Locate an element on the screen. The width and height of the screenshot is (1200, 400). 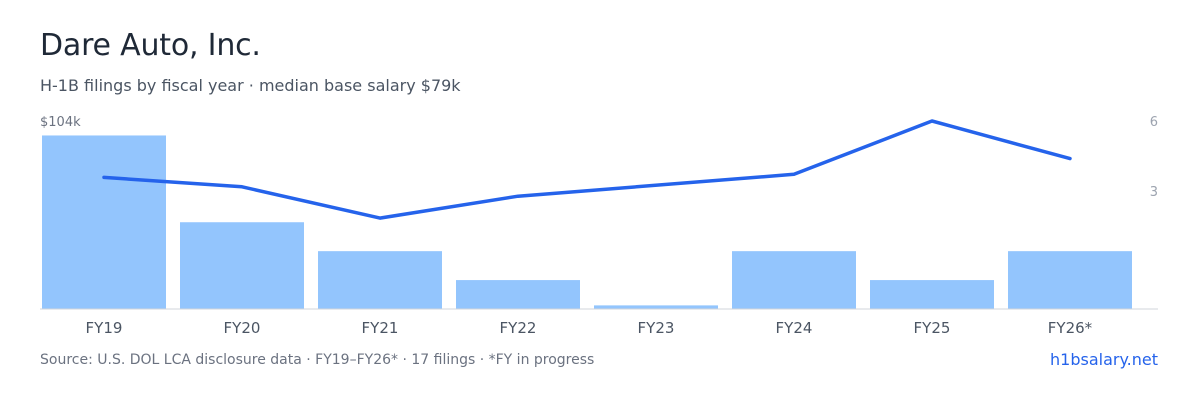
x-tick-label: FY22 is located at coordinates (518, 328).